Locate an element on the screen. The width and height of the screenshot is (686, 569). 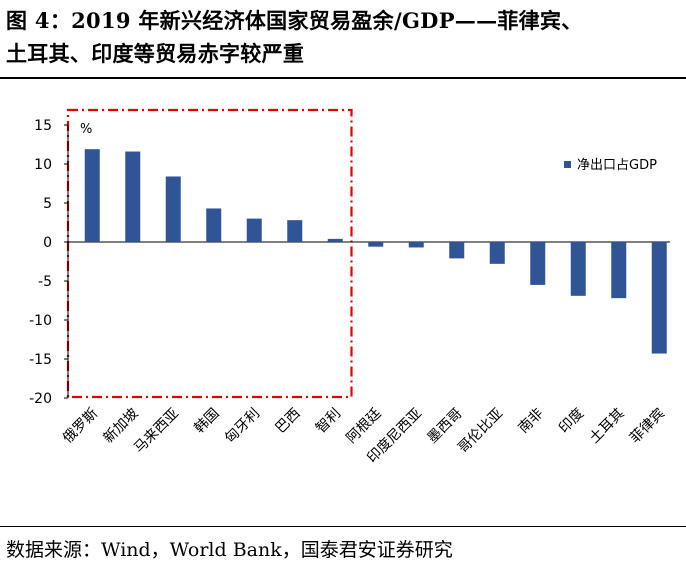
x-tick-label: 俄罗斯 is located at coordinates (80, 426).